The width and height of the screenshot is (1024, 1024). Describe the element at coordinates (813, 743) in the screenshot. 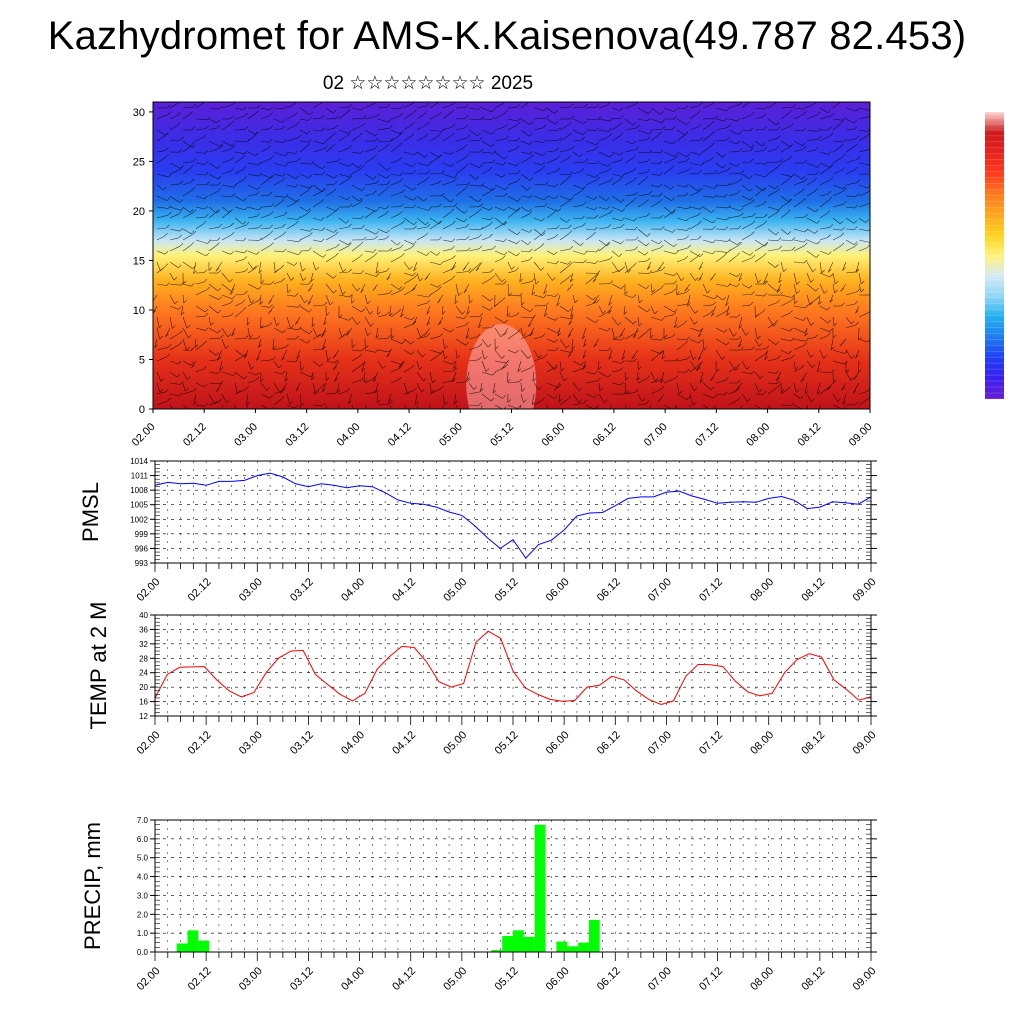

I see `x-tick-label: 08.12` at that location.